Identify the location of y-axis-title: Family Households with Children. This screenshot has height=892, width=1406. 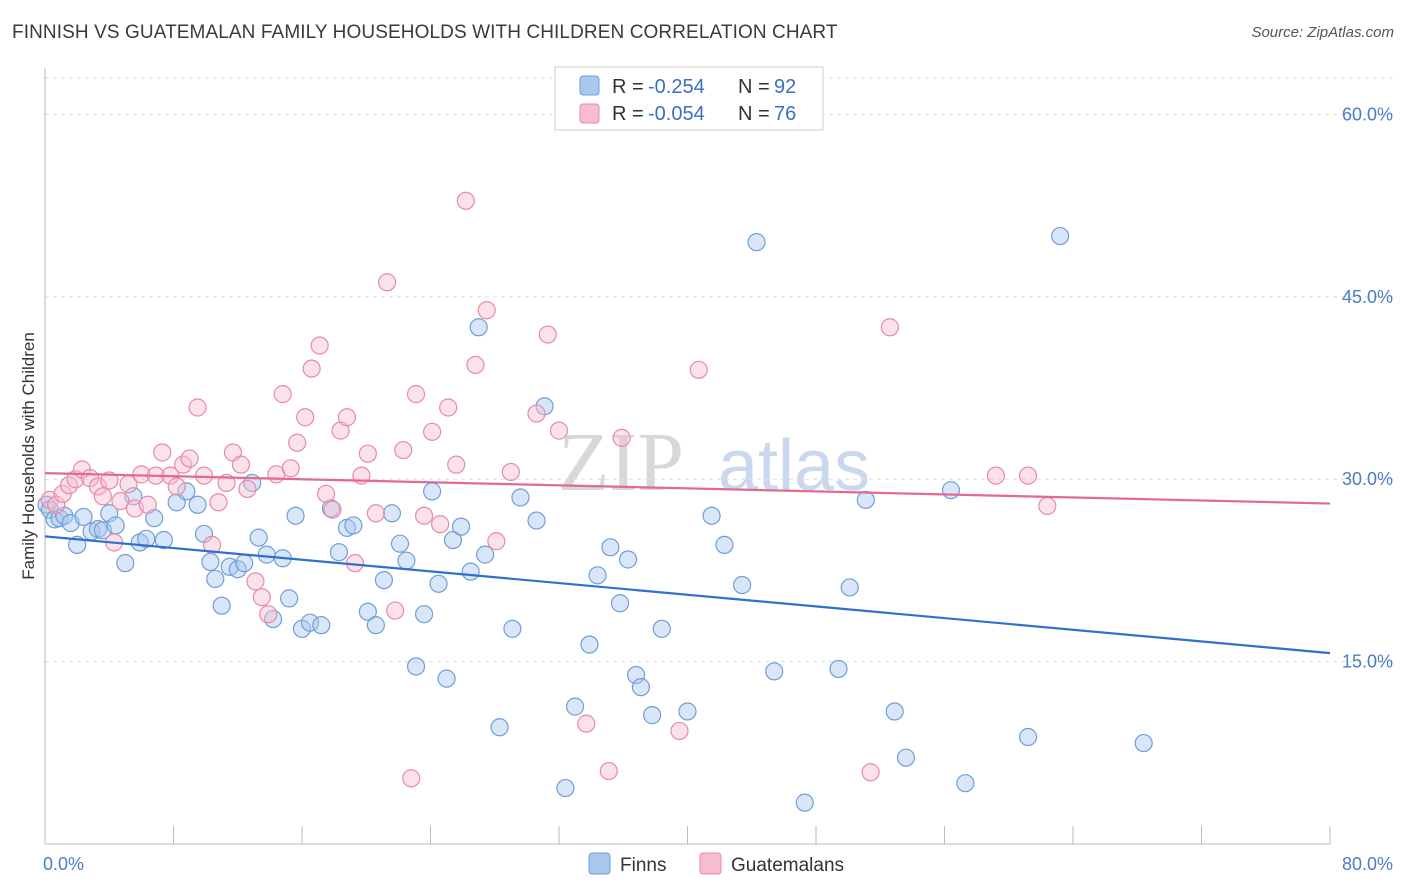
(28, 456).